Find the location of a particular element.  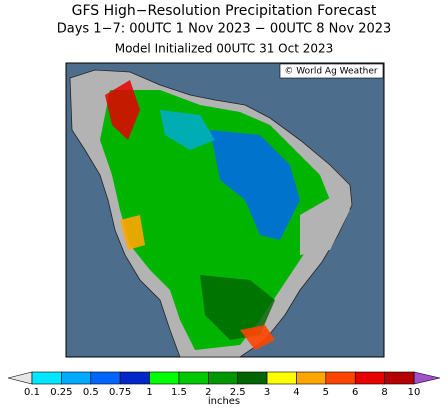

colorbar-unit: inches is located at coordinates (224, 401).